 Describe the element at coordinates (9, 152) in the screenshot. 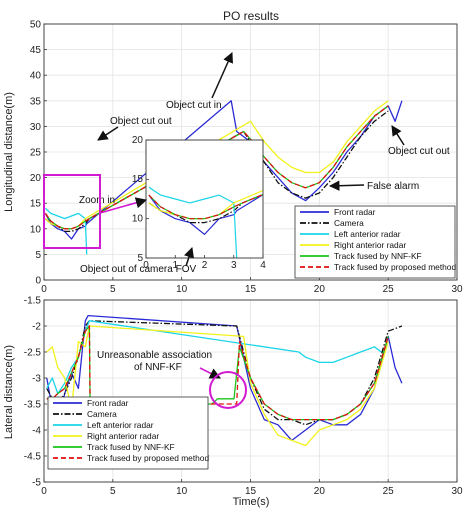

I see `top-y-axis-label: Longitudinal distance(m)` at that location.